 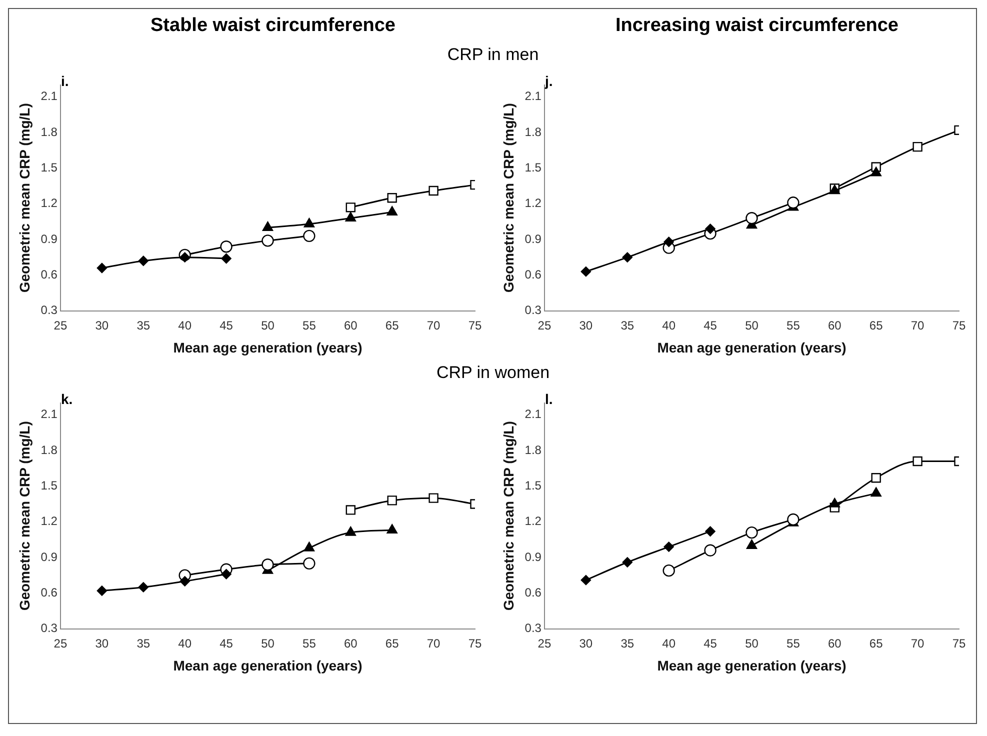 I want to click on annotation: j., so click(x=549, y=81).